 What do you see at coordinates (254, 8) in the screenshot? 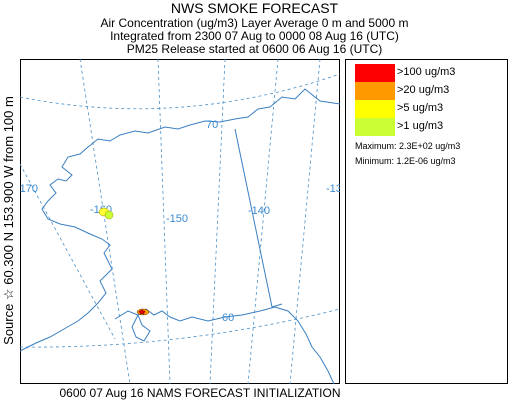
I see `forecast-title: NWS SMOKE FORECAST` at bounding box center [254, 8].